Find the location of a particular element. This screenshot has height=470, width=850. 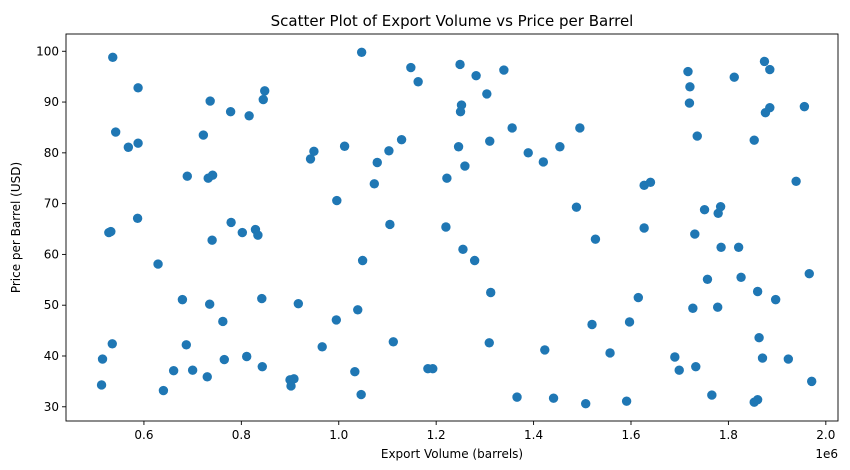

x-tick-label: 1.4 is located at coordinates (533, 435).